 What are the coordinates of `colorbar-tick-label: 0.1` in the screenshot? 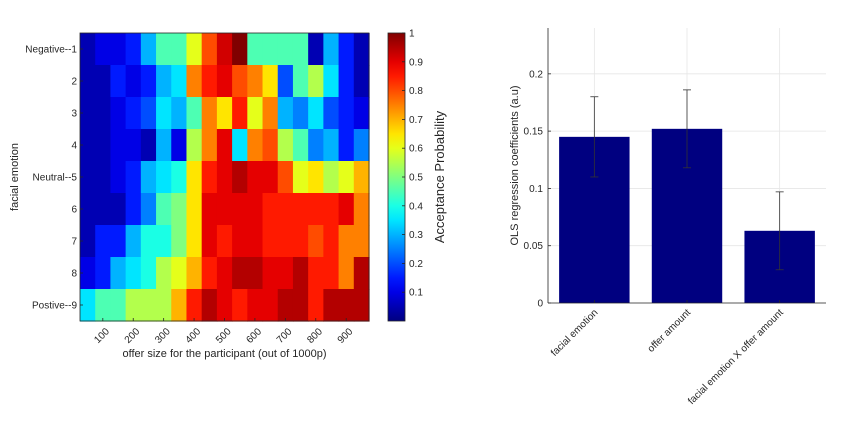 It's located at (416, 293).